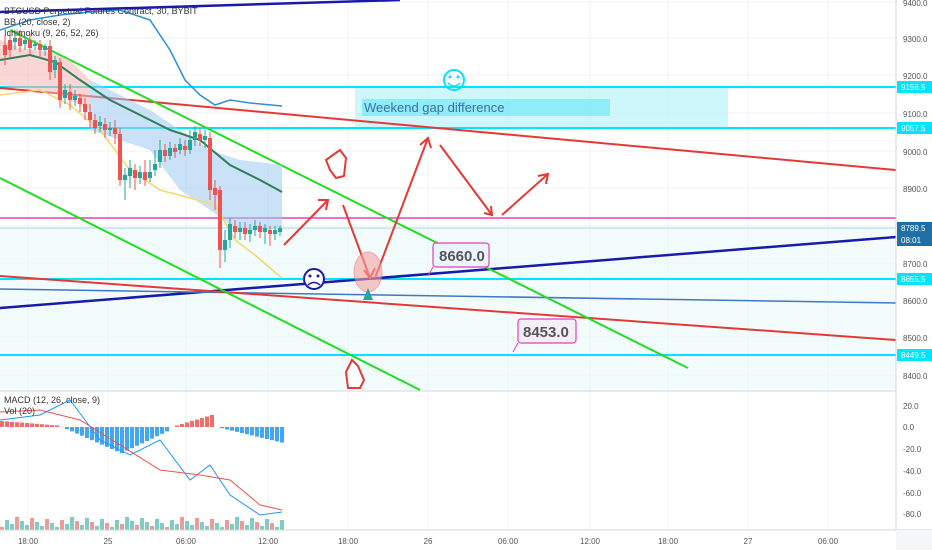 The width and height of the screenshot is (932, 555). I want to click on trend-blue-flat, so click(448, 296).